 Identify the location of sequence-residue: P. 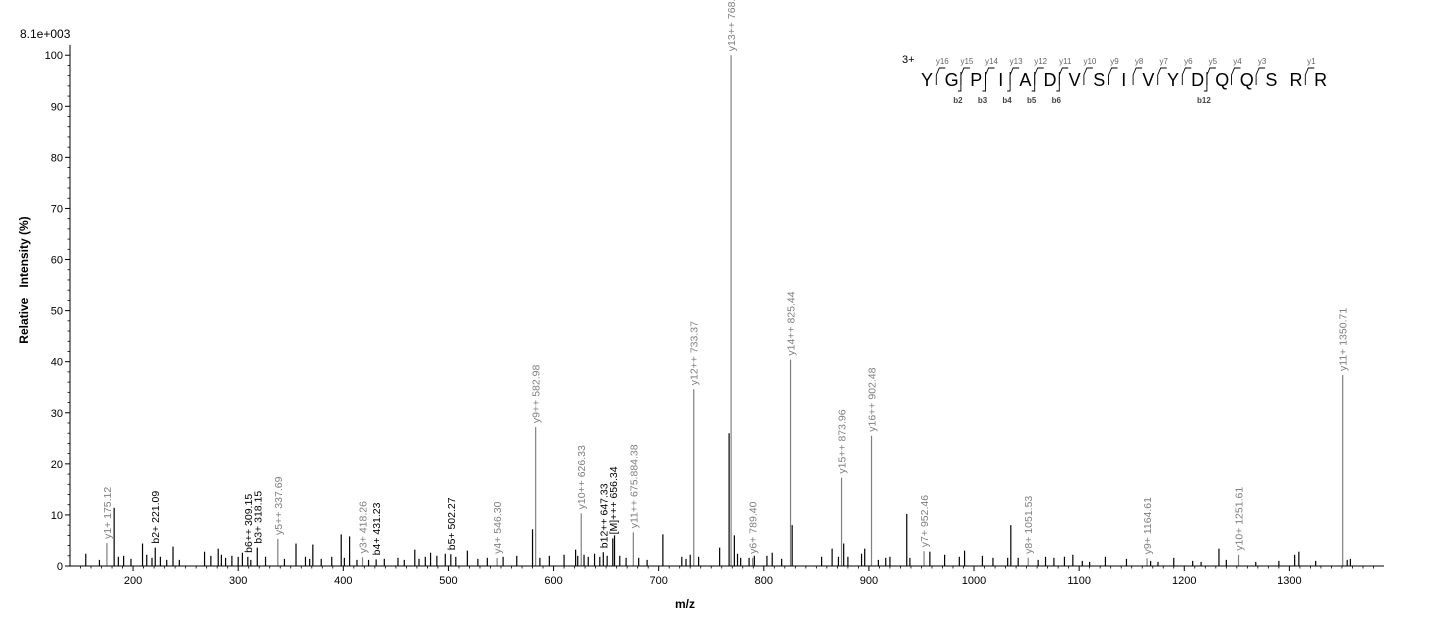
(976, 80).